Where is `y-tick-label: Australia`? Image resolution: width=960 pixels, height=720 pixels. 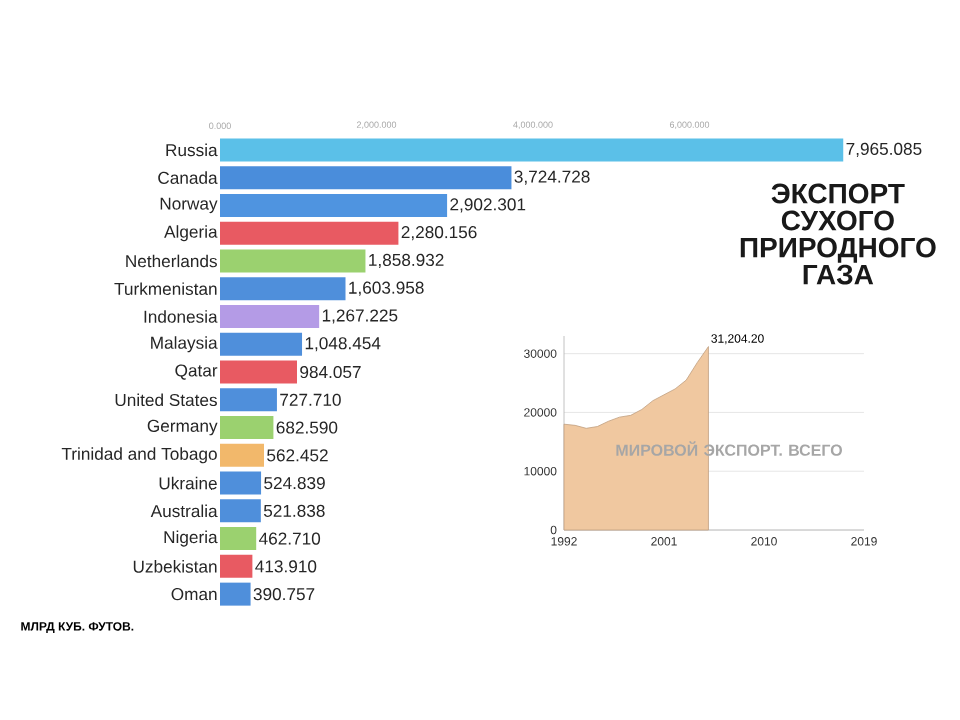 y-tick-label: Australia is located at coordinates (184, 511).